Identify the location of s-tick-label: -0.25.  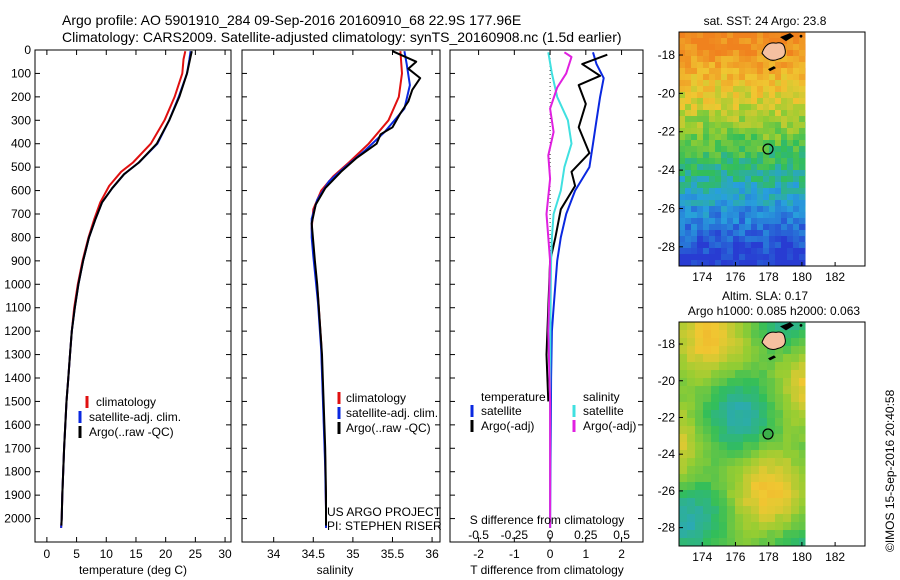
(515, 535).